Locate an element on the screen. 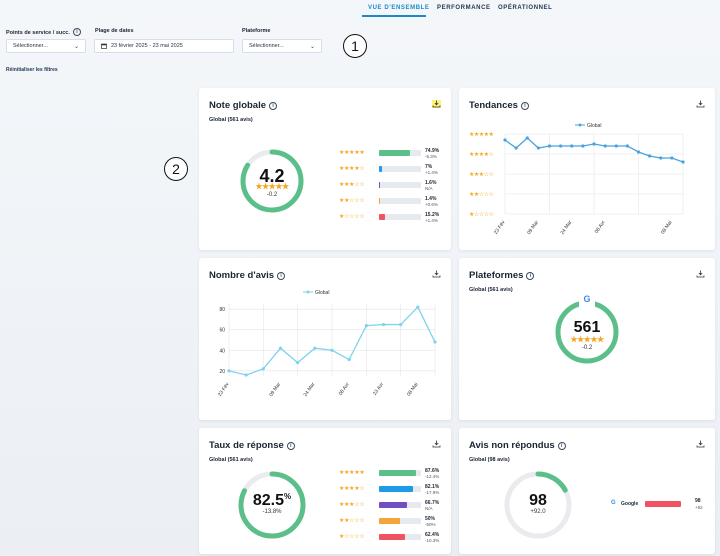 The image size is (720, 556). row-delta: N/A is located at coordinates (429, 508).